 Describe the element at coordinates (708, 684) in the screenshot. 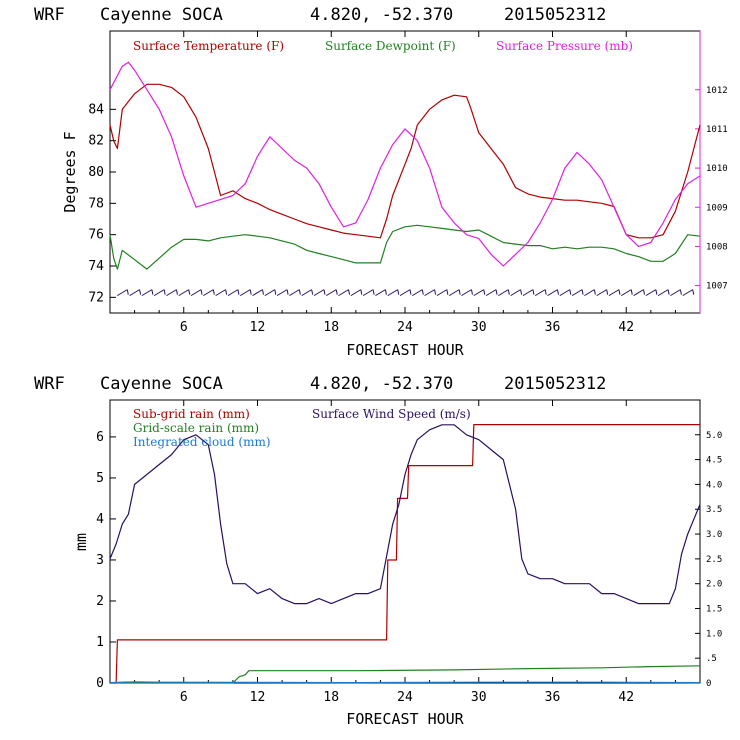

I see `y2-tick-label: 0` at that location.